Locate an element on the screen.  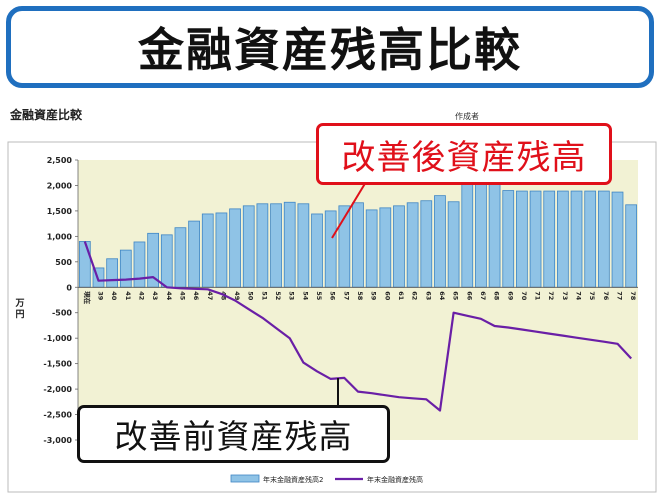
legend-bar-swatch is located at coordinates (245, 478).